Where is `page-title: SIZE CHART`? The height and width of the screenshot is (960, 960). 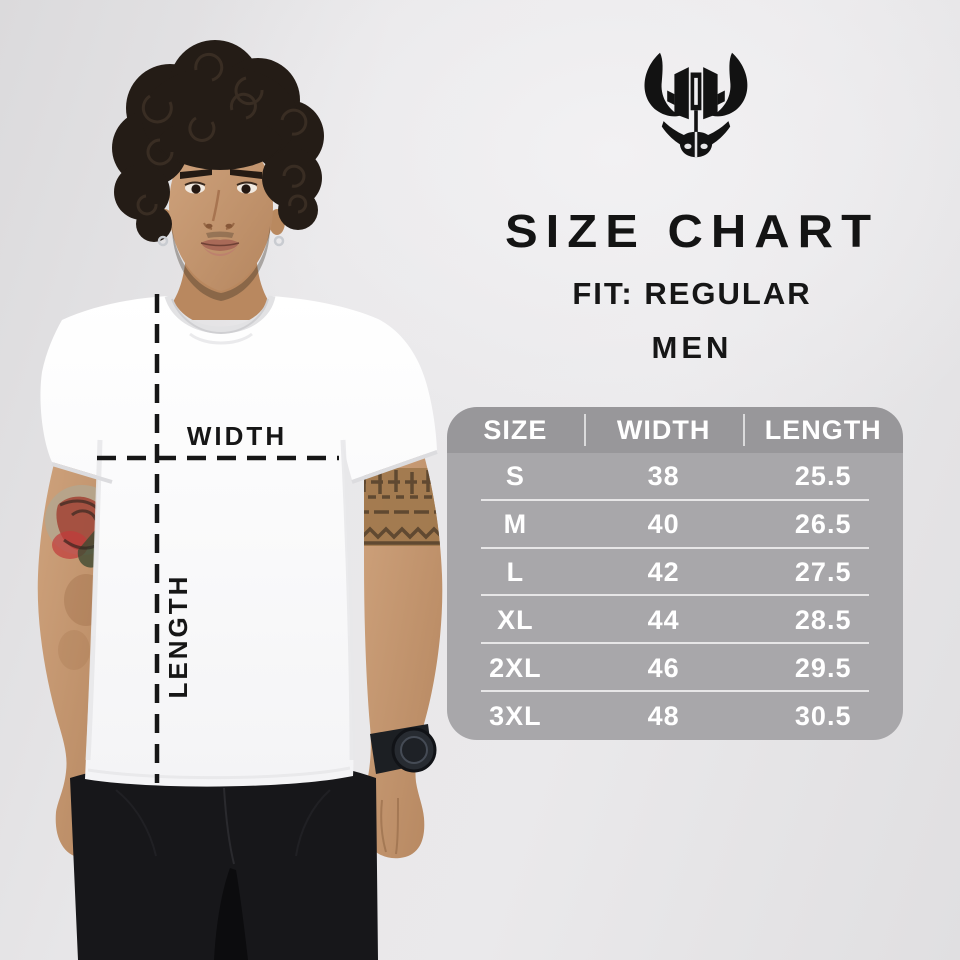 page-title: SIZE CHART is located at coordinates (692, 232).